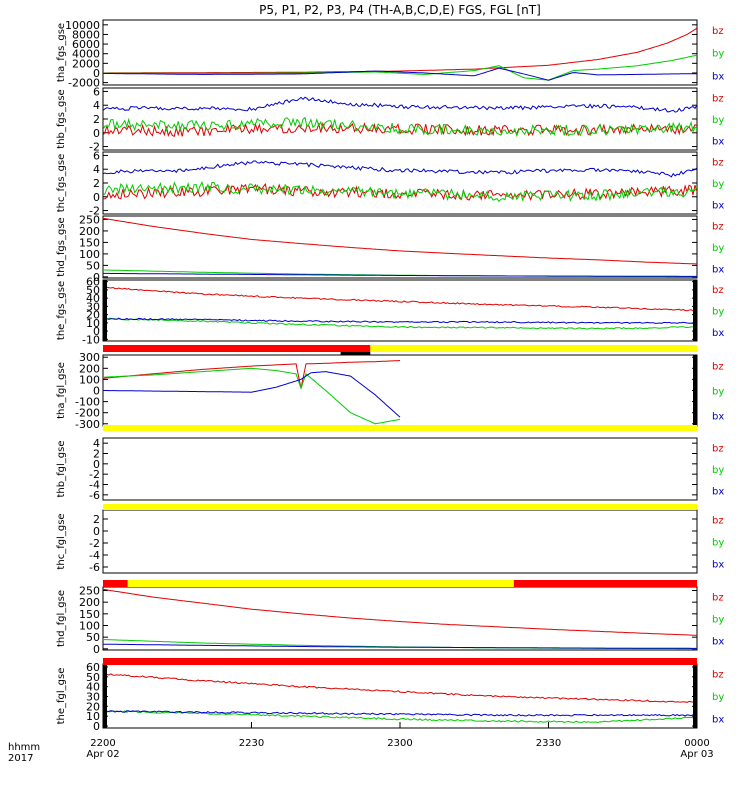  Describe the element at coordinates (695, 696) in the screenshot. I see `edge-marker-right` at that location.